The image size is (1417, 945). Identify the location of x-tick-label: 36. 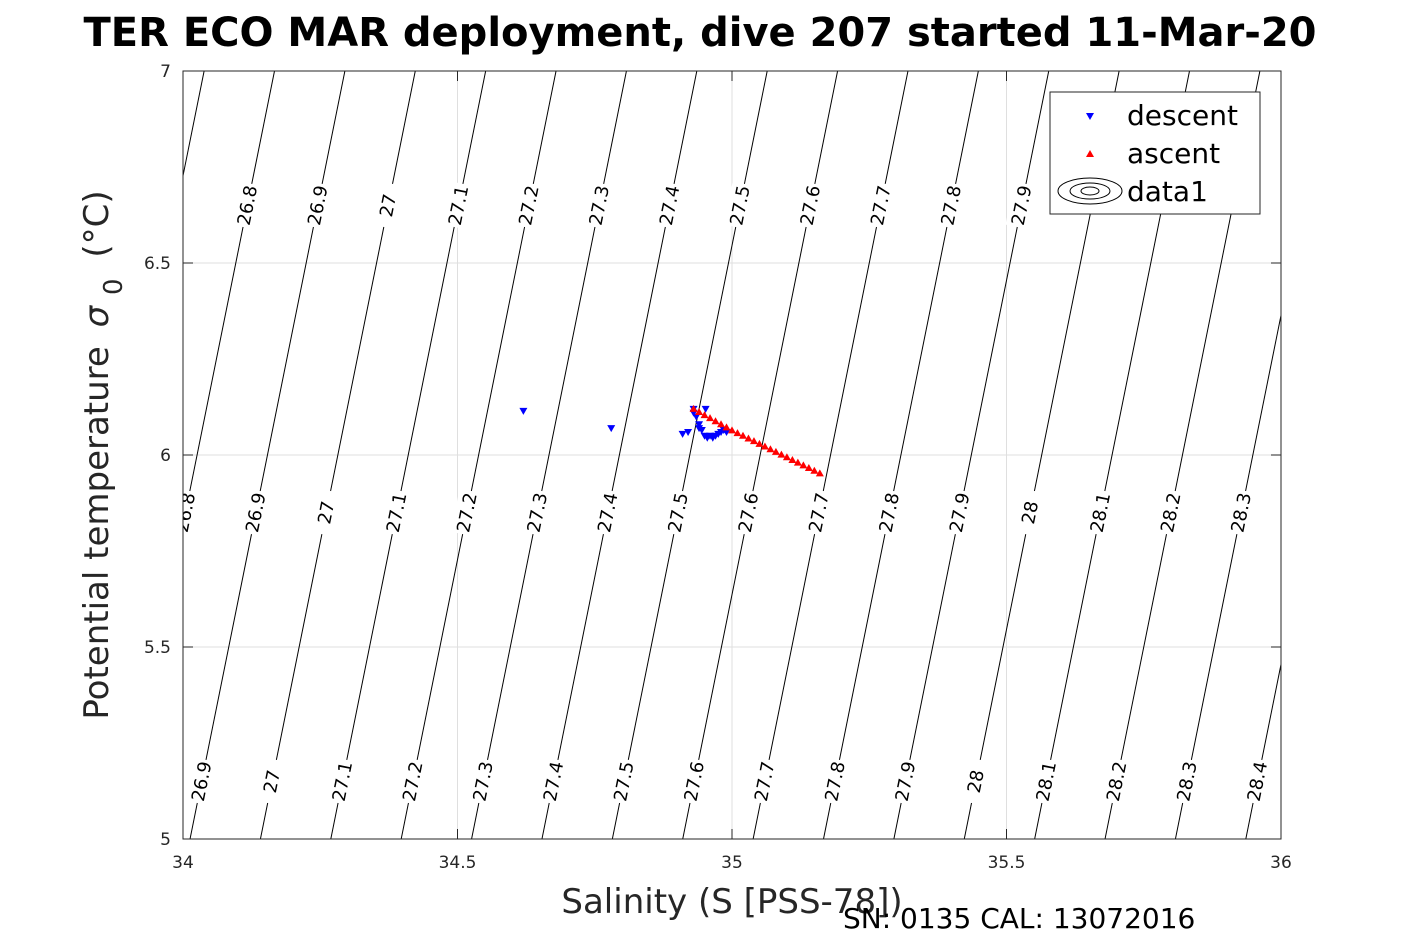
(1281, 863).